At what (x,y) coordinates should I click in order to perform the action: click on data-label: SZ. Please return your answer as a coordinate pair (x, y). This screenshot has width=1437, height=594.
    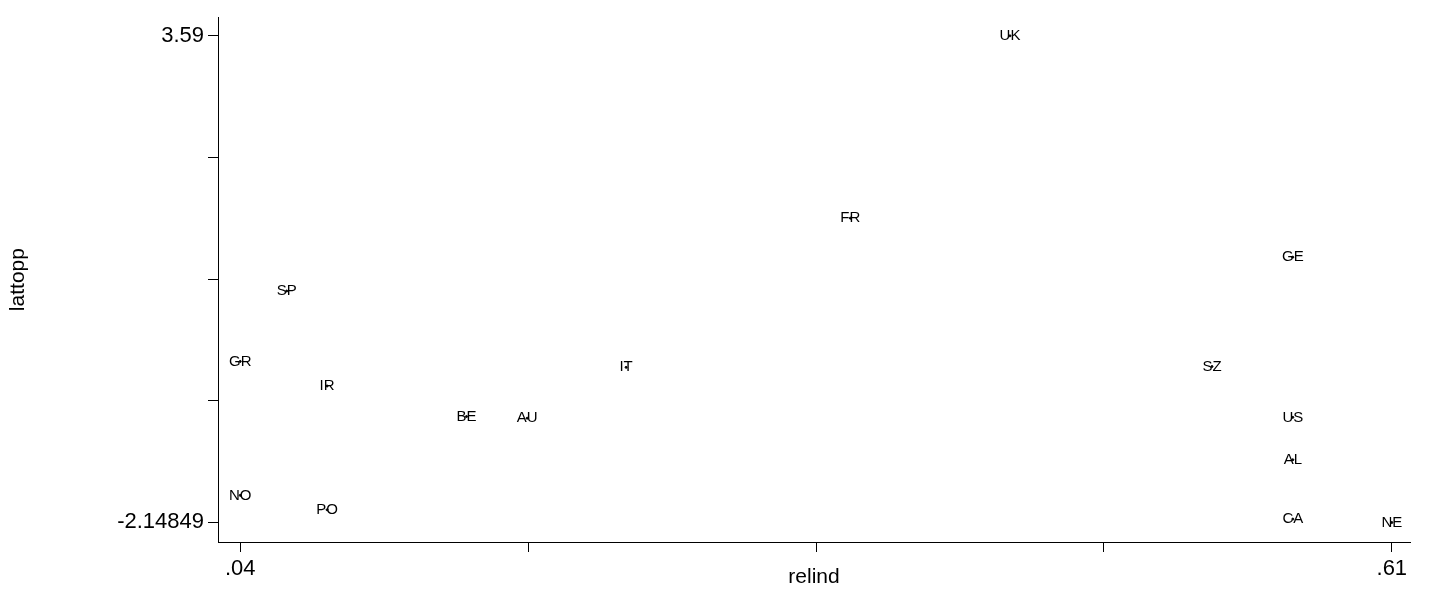
    Looking at the image, I should click on (1212, 365).